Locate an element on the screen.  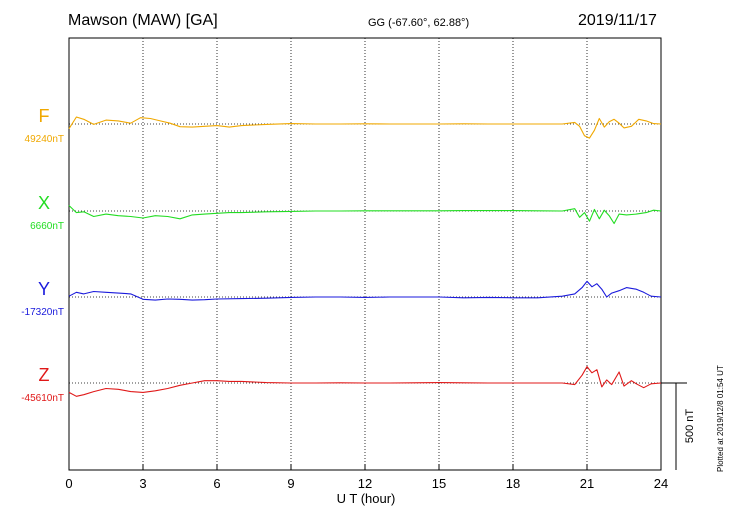
series-name-y: Y is located at coordinates (44, 289).